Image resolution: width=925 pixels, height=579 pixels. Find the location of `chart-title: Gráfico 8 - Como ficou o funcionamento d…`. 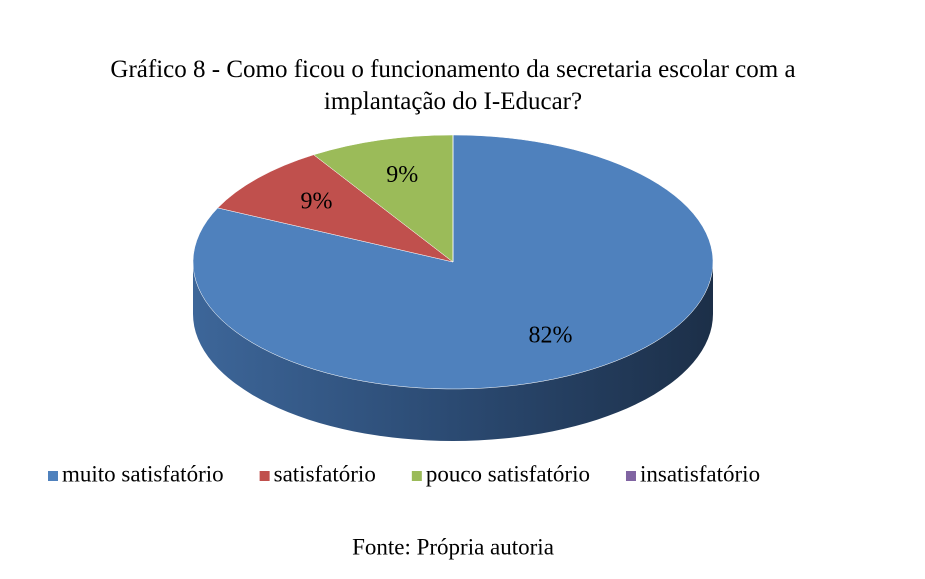

chart-title: Gráfico 8 - Como ficou o funcionamento d… is located at coordinates (453, 85).